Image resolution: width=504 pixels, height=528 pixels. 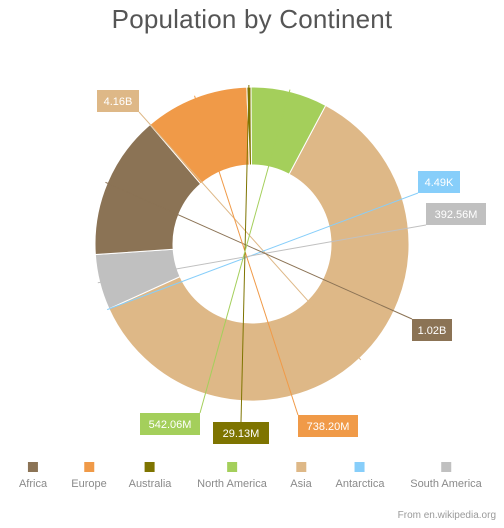 What do you see at coordinates (288, 130) in the screenshot?
I see `slice-north-america` at bounding box center [288, 130].